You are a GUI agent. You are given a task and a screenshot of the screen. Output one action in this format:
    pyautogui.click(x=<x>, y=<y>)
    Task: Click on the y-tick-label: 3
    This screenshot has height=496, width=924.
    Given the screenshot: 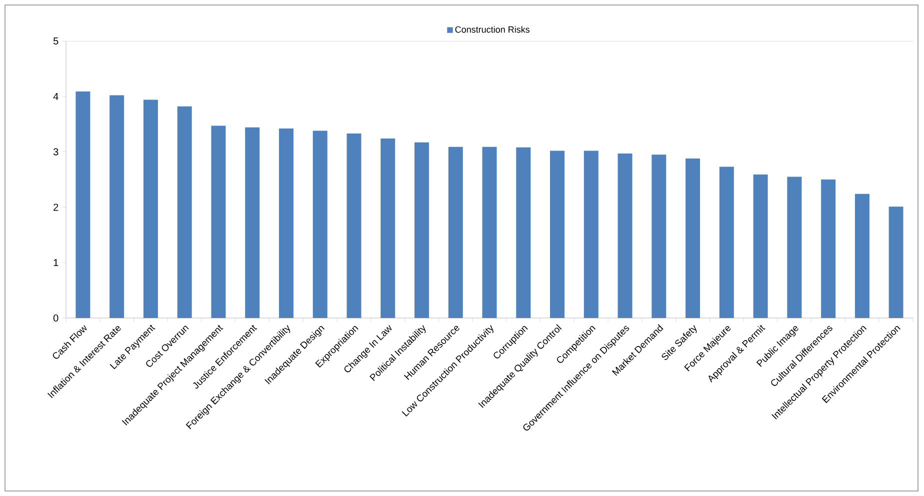 What is the action you would take?
    pyautogui.click(x=55, y=152)
    